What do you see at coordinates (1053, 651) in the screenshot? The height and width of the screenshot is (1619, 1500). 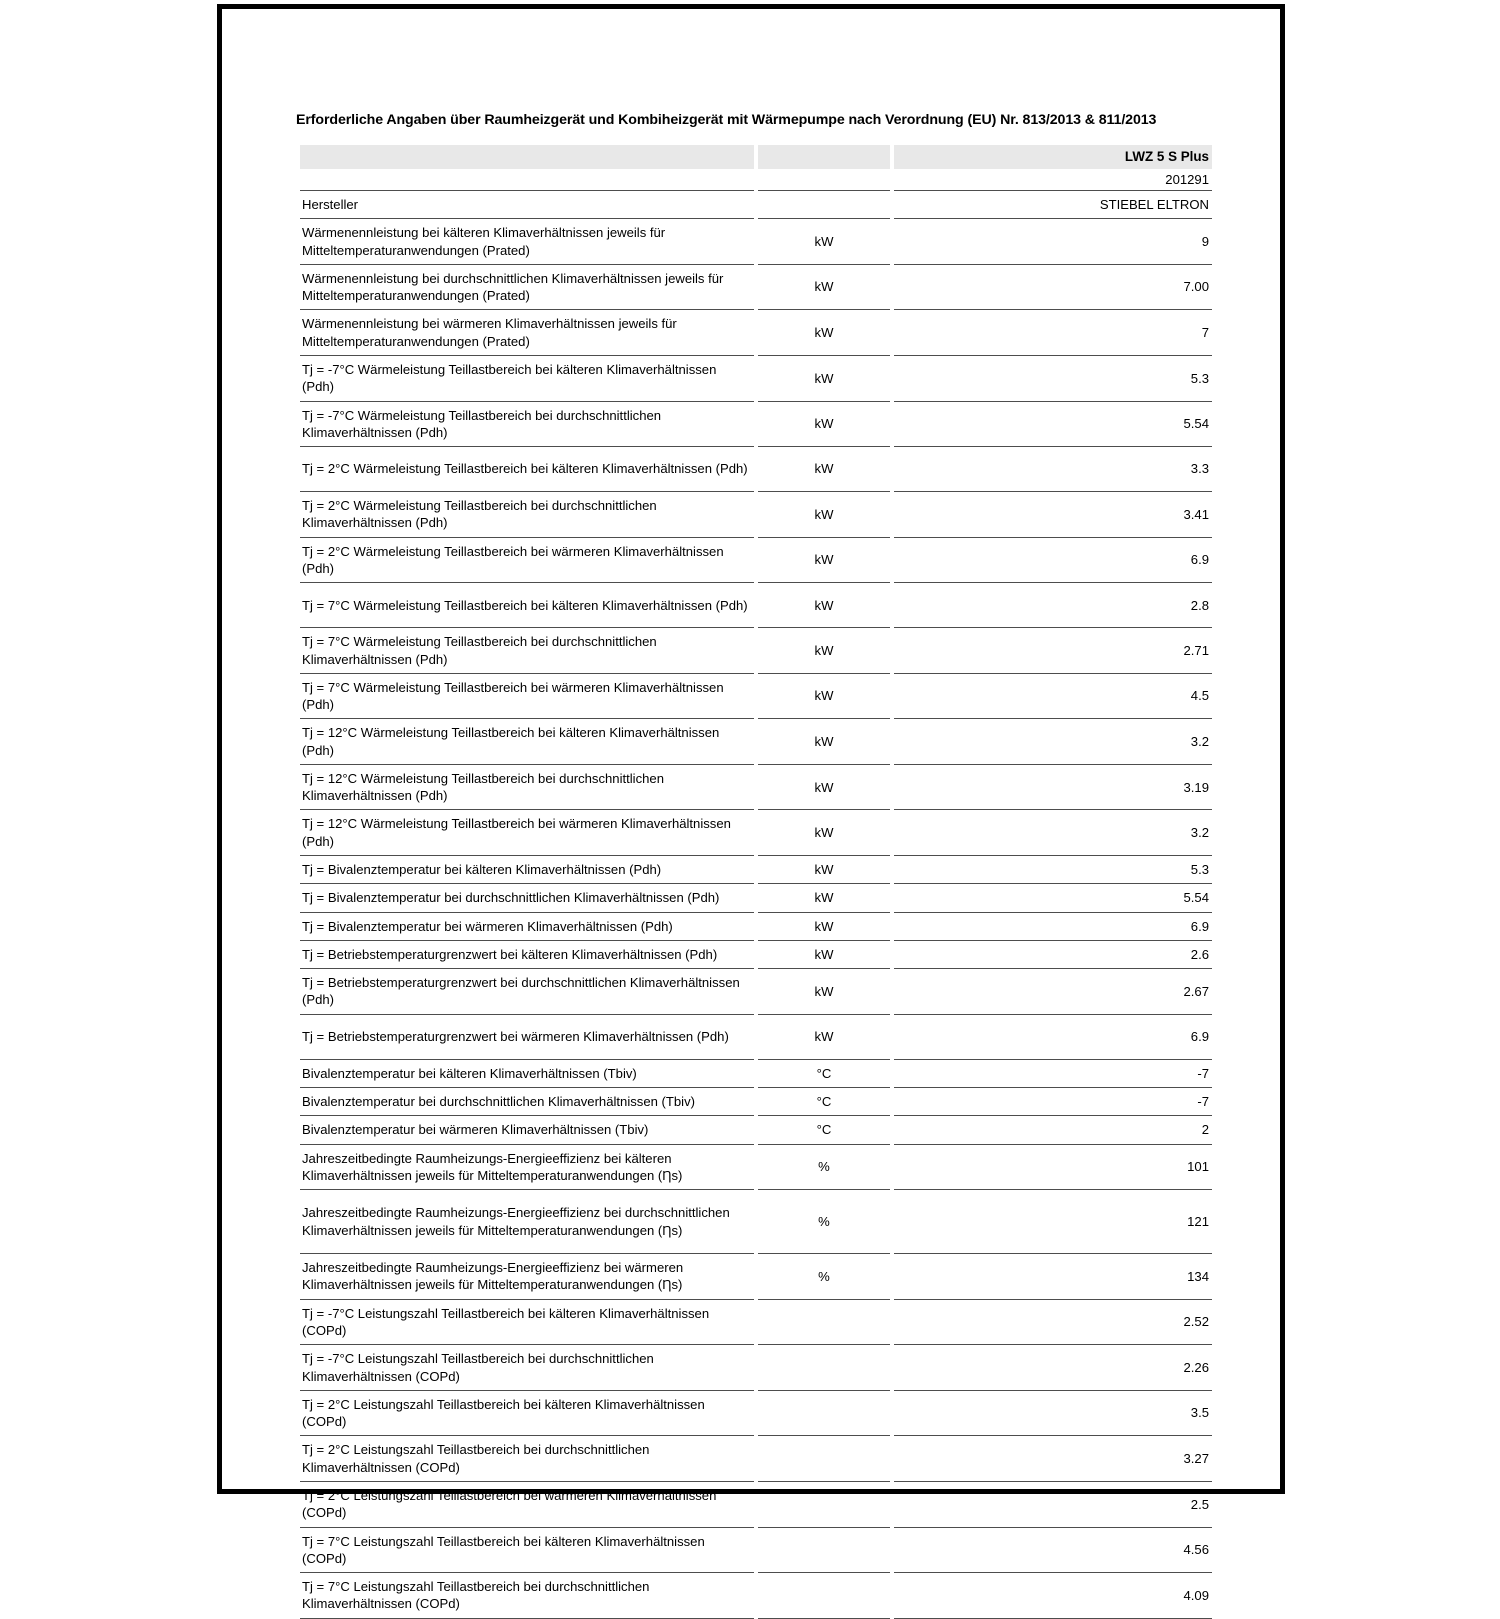 I see `row-value: 2.71` at bounding box center [1053, 651].